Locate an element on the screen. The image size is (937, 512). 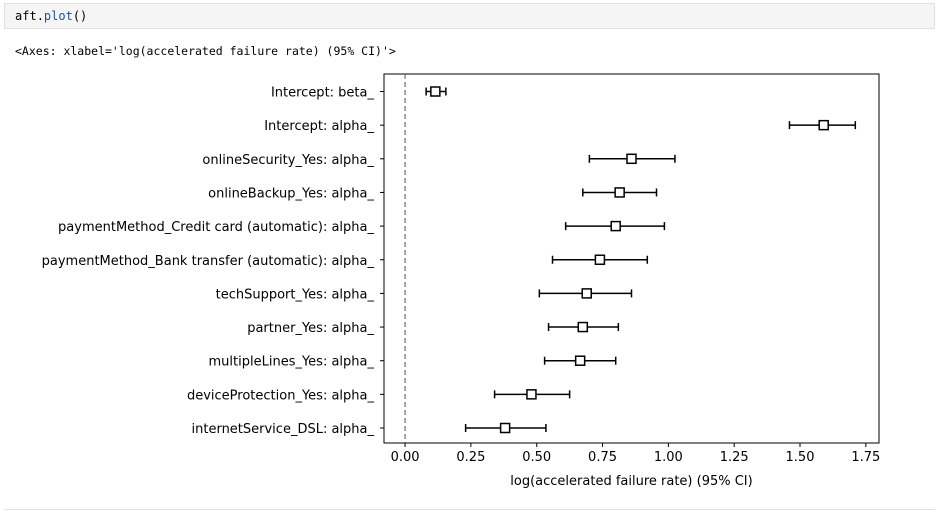
y-tick-label: onlineBackup_Yes: alpha_ is located at coordinates (291, 193).